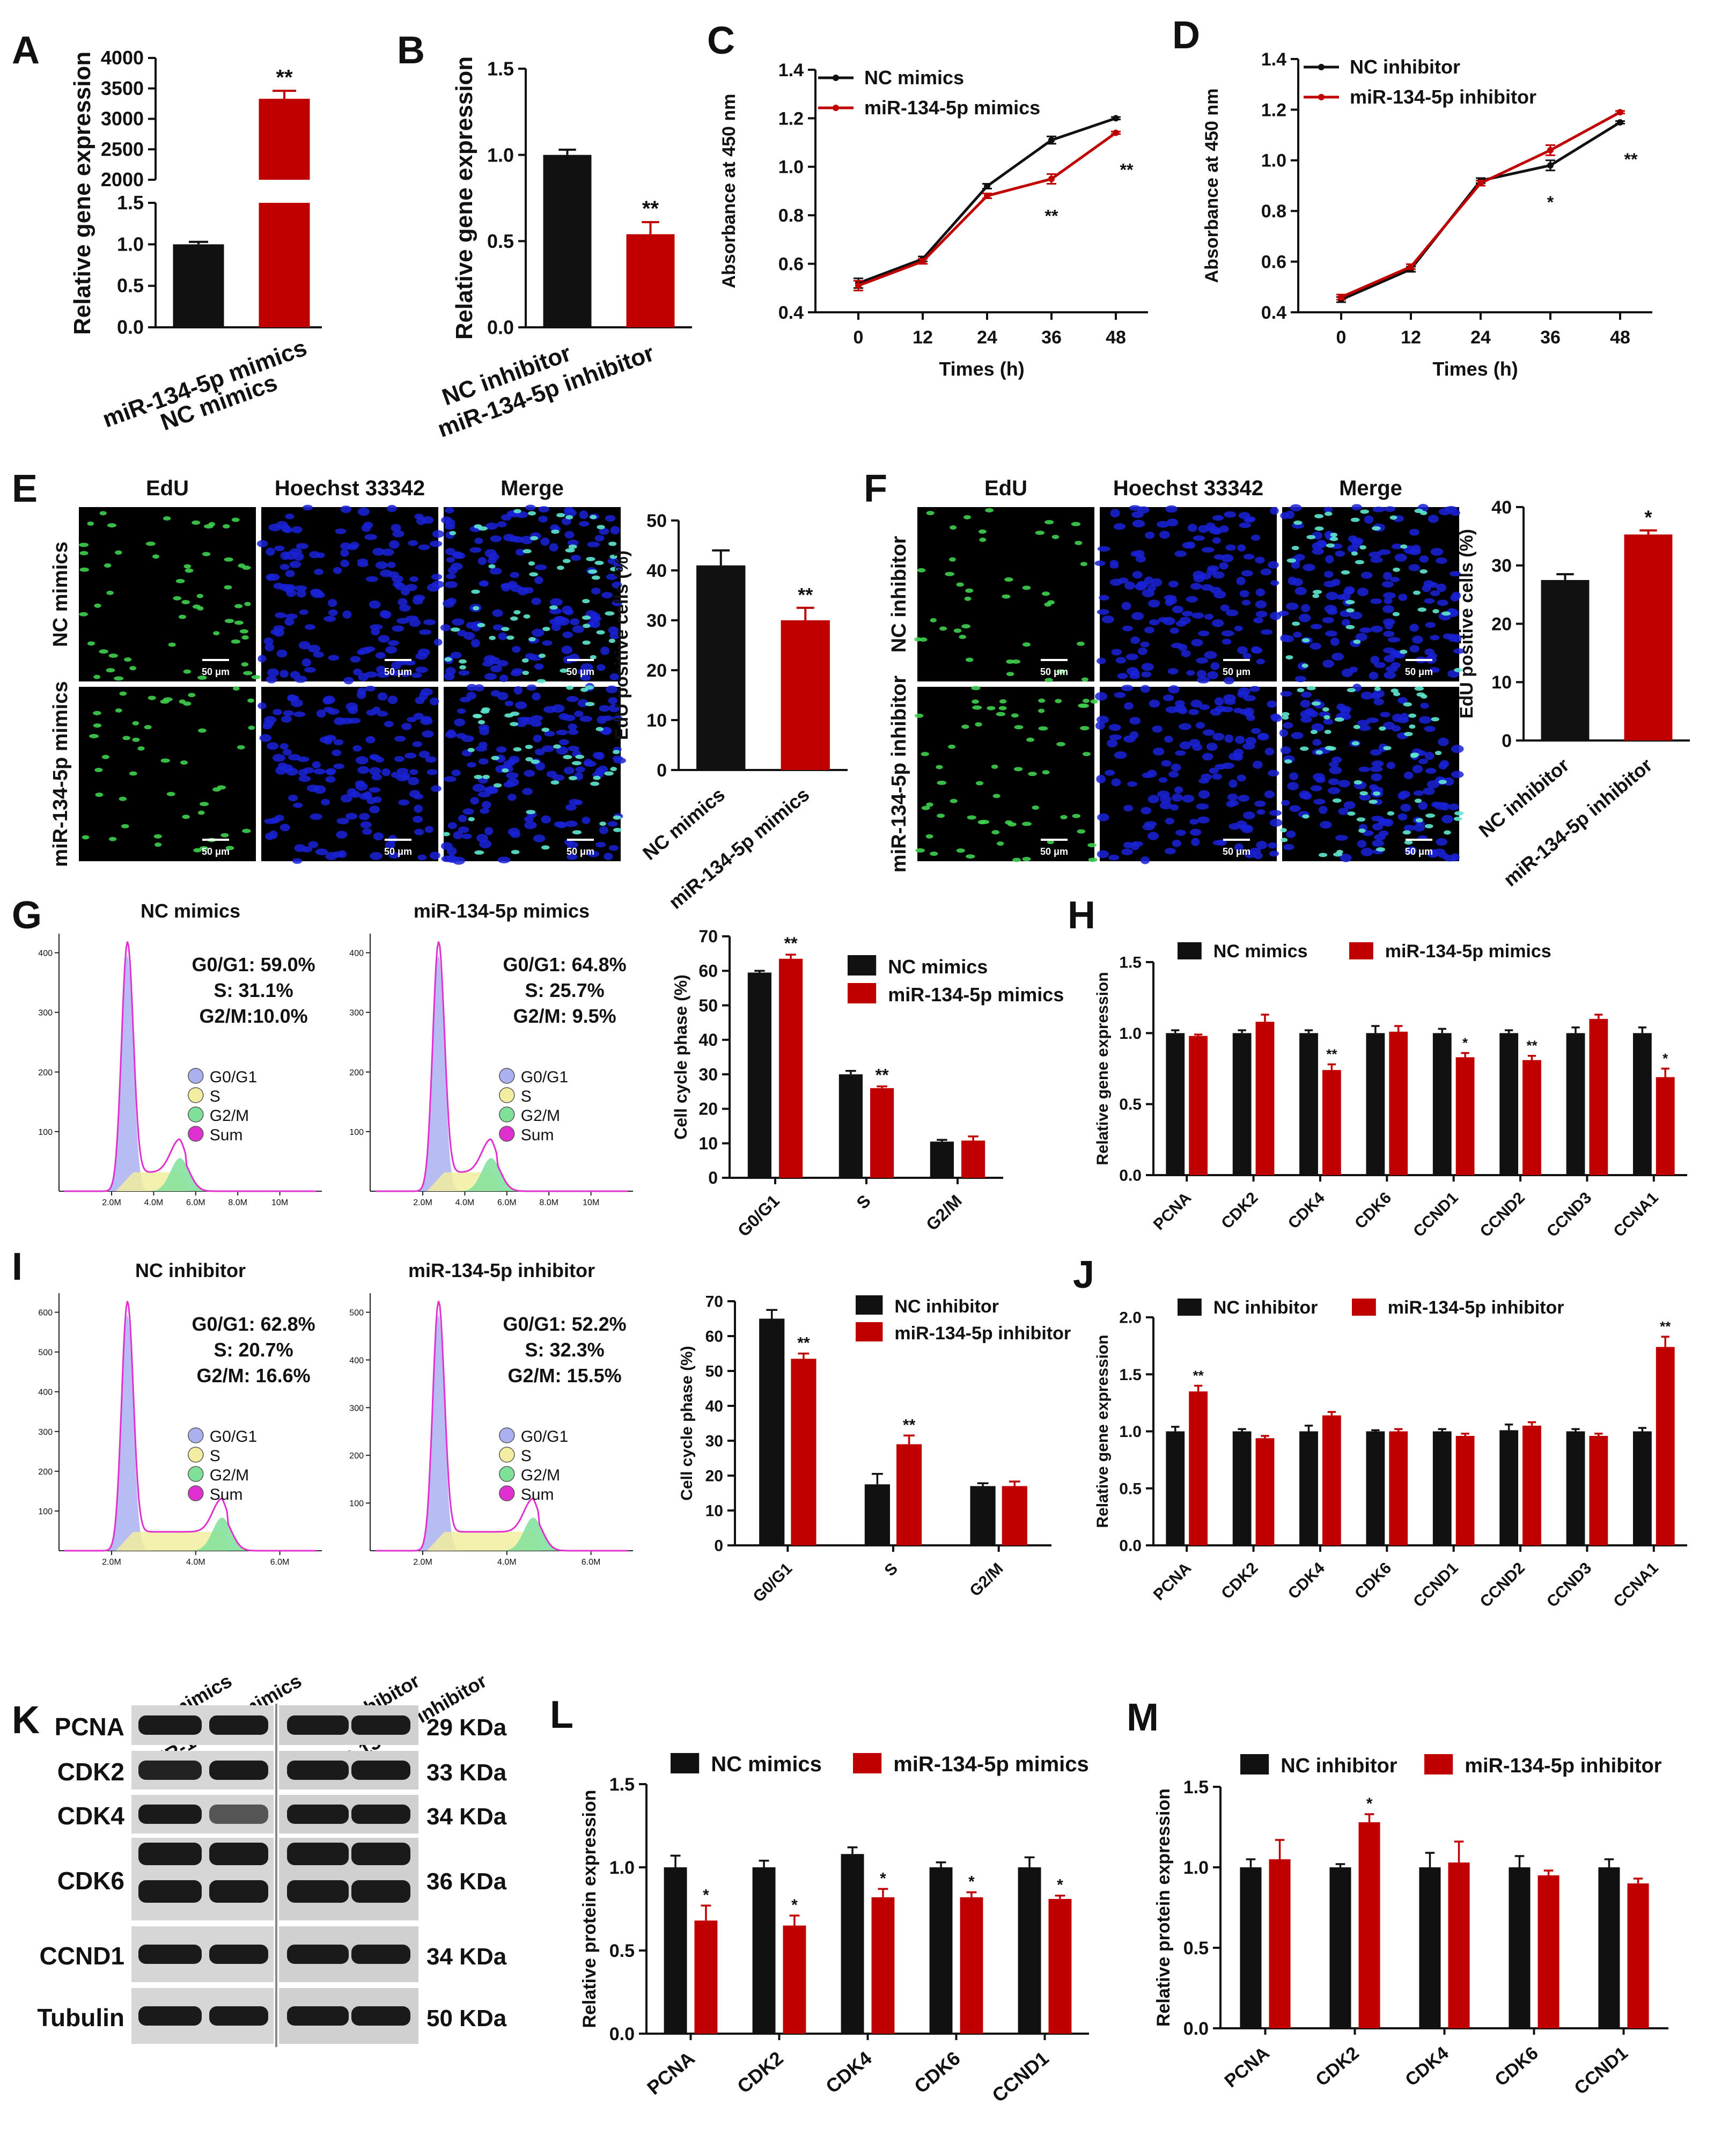  What do you see at coordinates (1648, 637) in the screenshot?
I see `bar` at bounding box center [1648, 637].